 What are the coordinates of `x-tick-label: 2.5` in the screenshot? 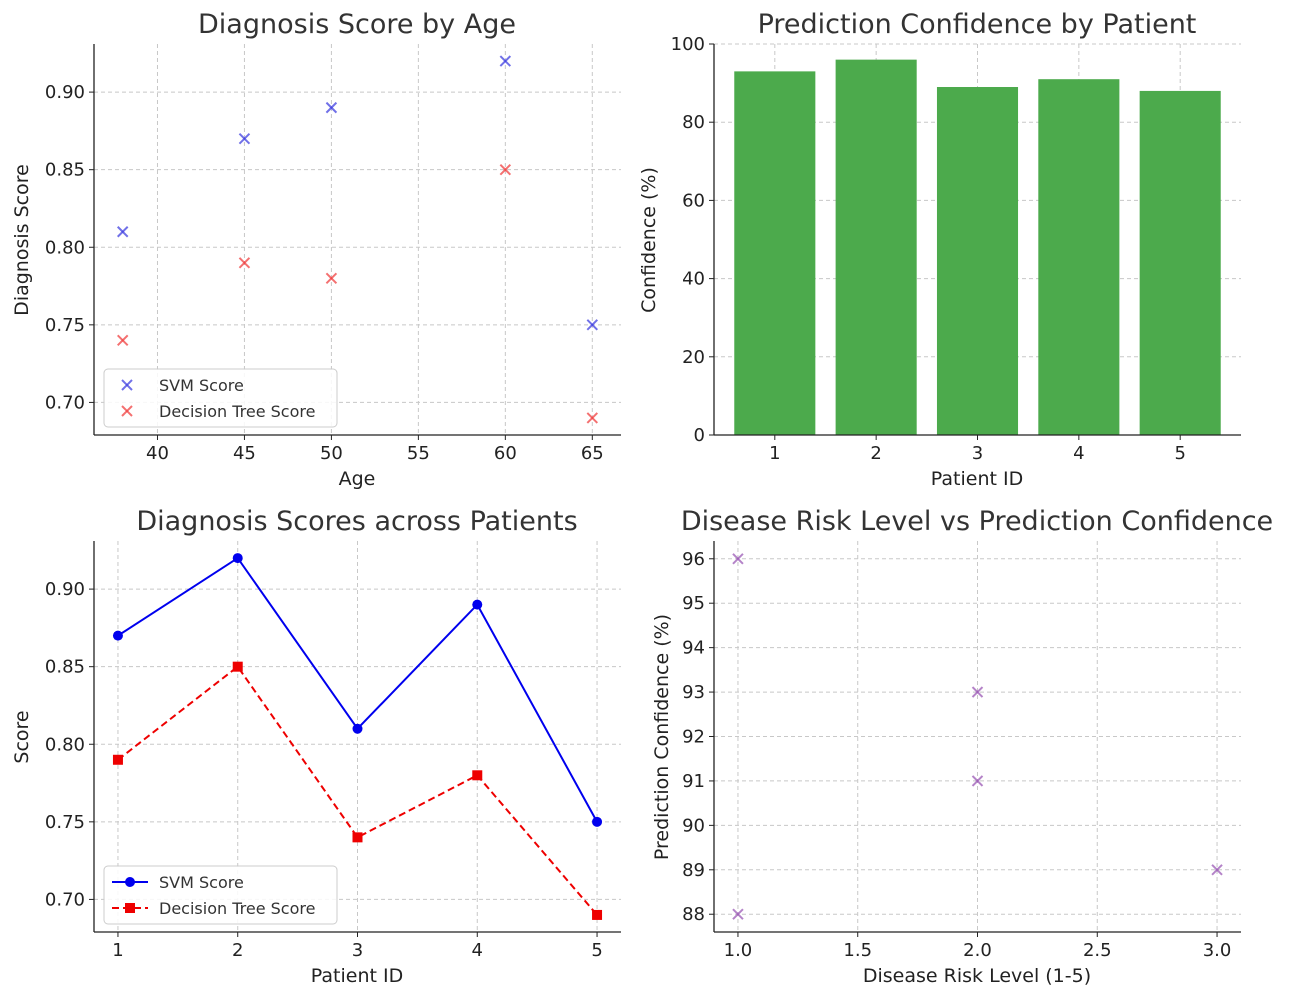 It's located at (1097, 950).